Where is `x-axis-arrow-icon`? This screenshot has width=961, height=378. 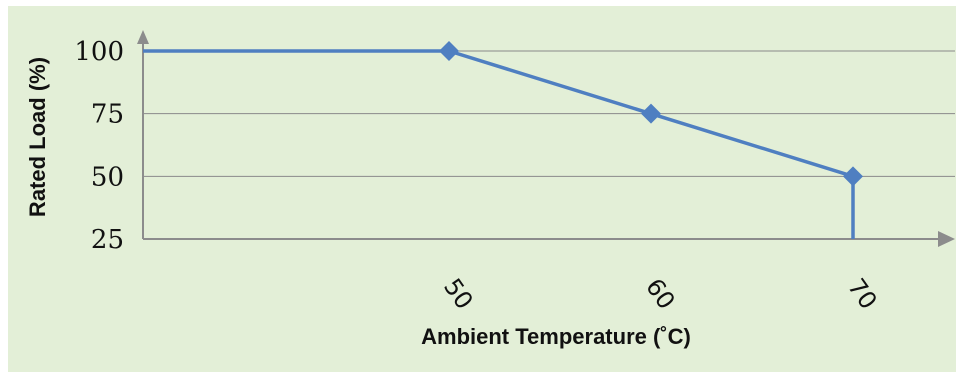 x-axis-arrow-icon is located at coordinates (946, 239).